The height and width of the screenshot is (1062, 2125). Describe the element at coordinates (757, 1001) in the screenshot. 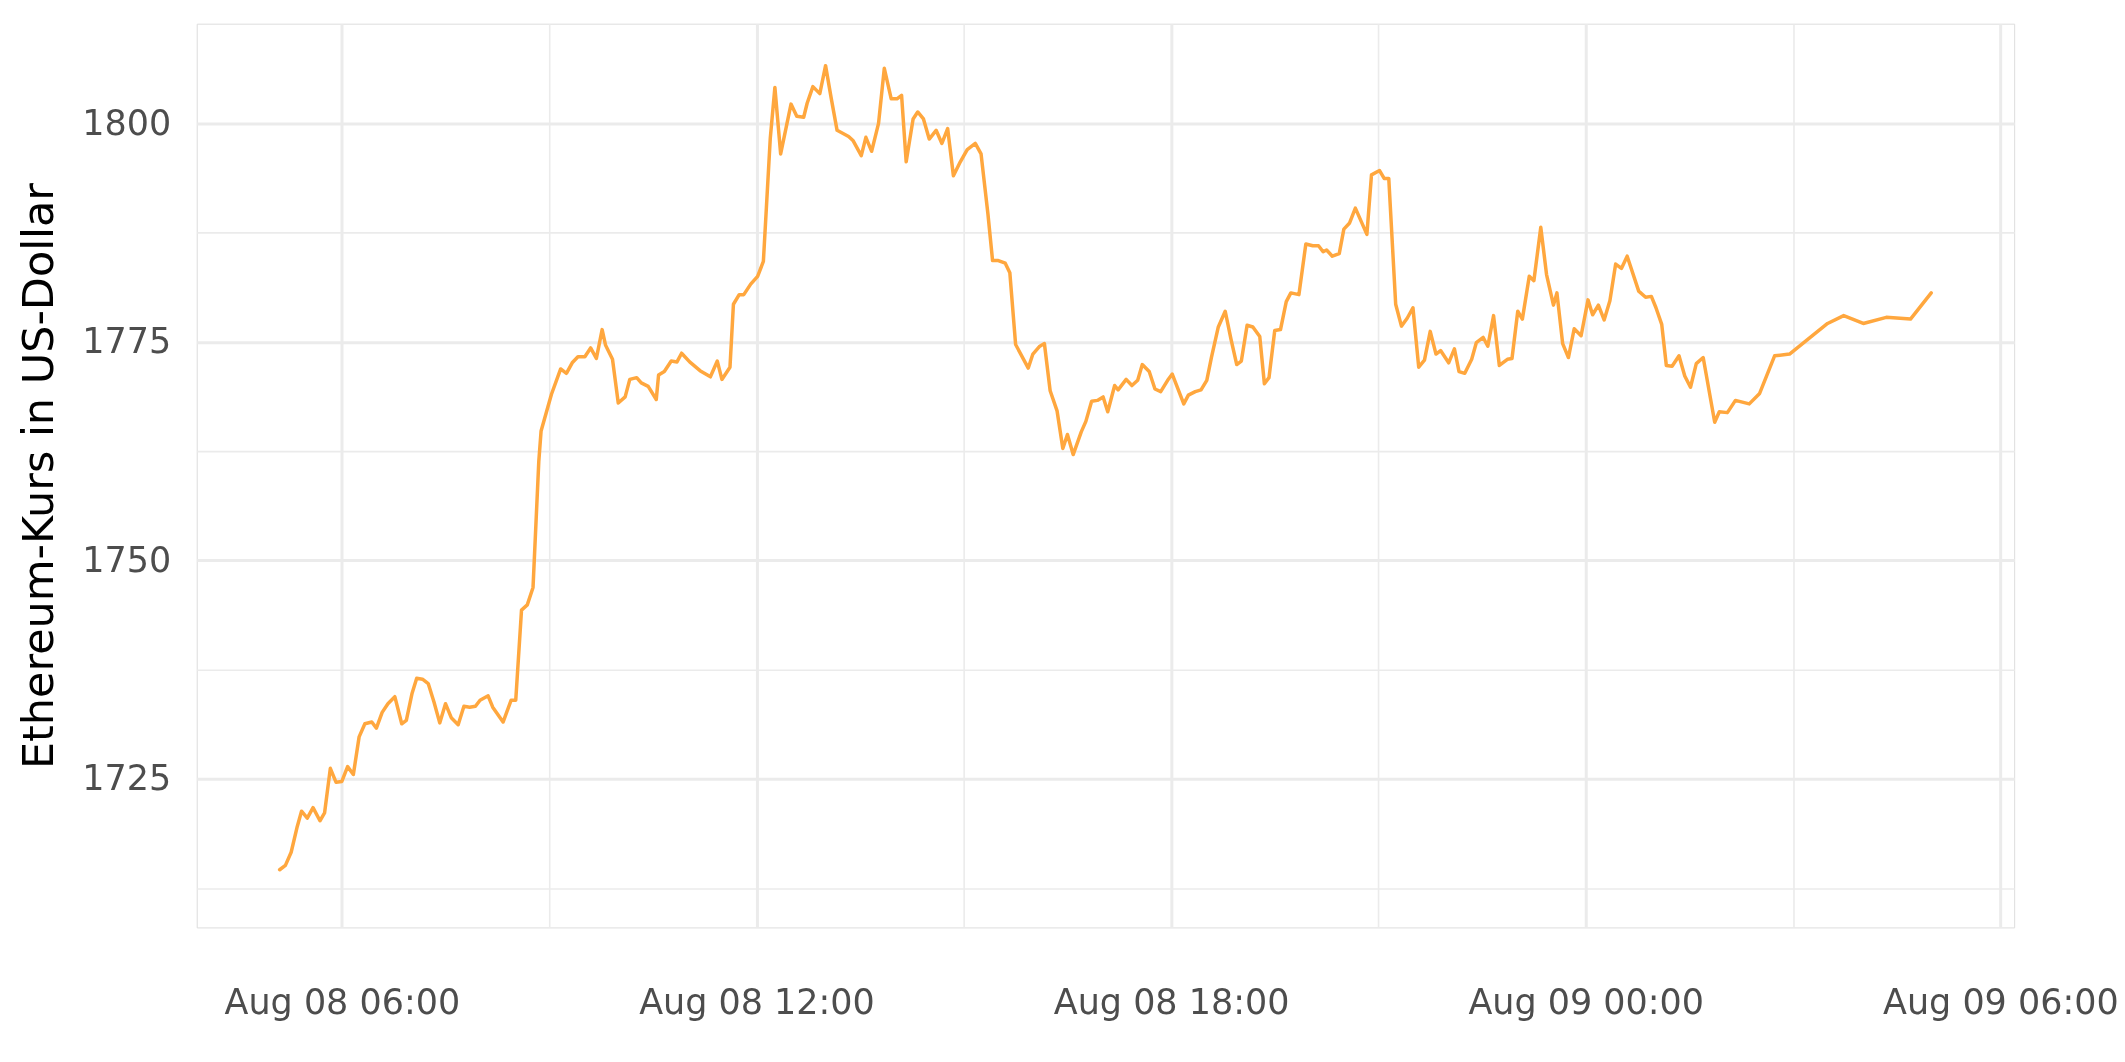

I see `x-tick-label: Aug 08 12:00` at that location.